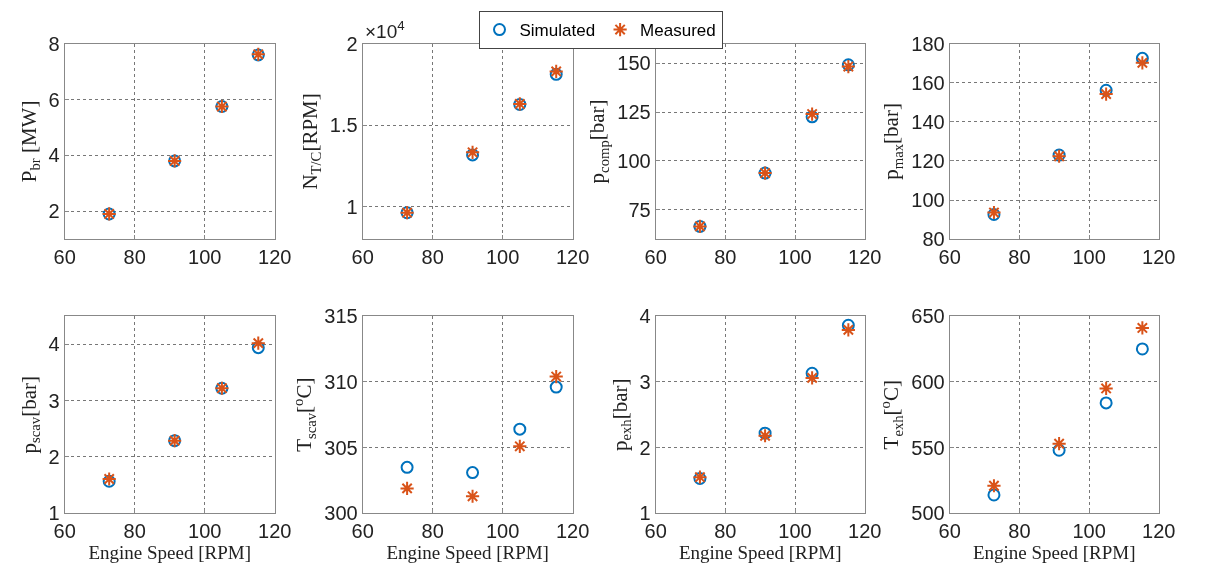  I want to click on y-tick-label: 305, so click(341, 447).